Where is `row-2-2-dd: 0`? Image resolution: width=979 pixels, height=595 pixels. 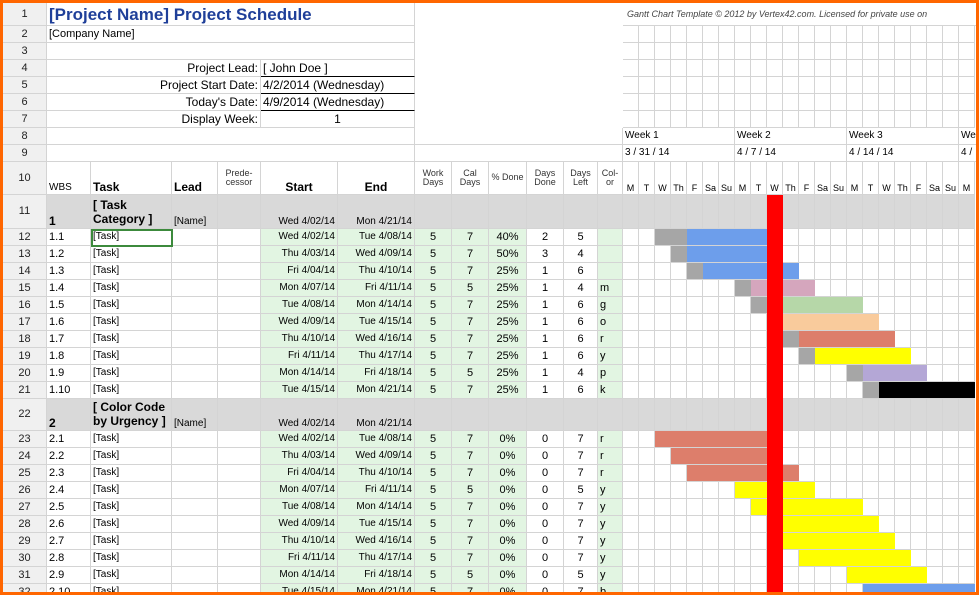
row-2-2-dd: 0 is located at coordinates (545, 456).